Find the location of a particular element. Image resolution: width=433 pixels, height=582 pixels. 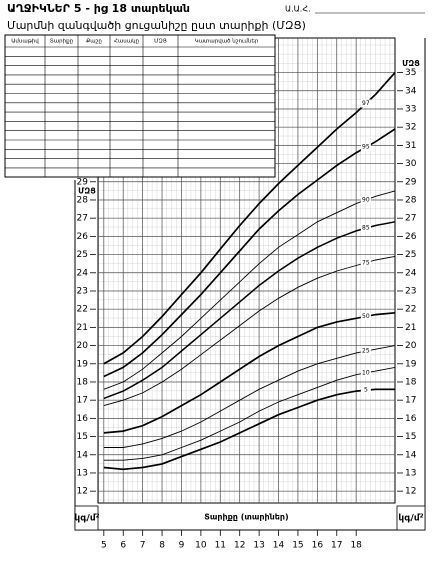

legend-label: 50 is located at coordinates (366, 316).